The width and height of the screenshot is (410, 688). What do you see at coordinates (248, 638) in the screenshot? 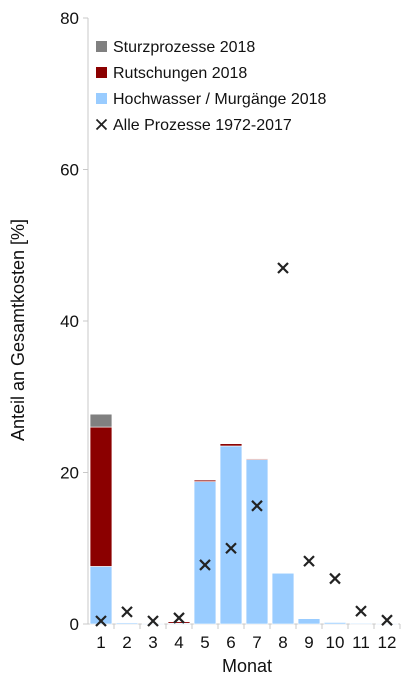
I see `x-axis: 1 2 3 4 5 6 7 8 9 10 11 12` at bounding box center [248, 638].